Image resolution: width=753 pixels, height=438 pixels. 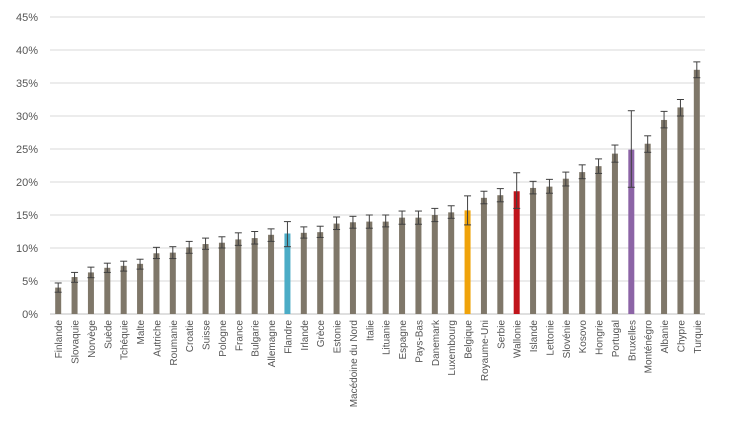 I want to click on x-category-label: Luxembourg, so click(x=452, y=348).